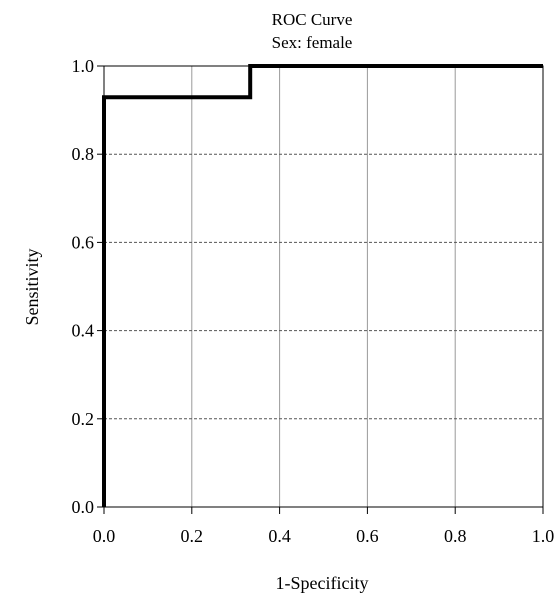  I want to click on x-tick-label-4: 0.8, so click(455, 536).